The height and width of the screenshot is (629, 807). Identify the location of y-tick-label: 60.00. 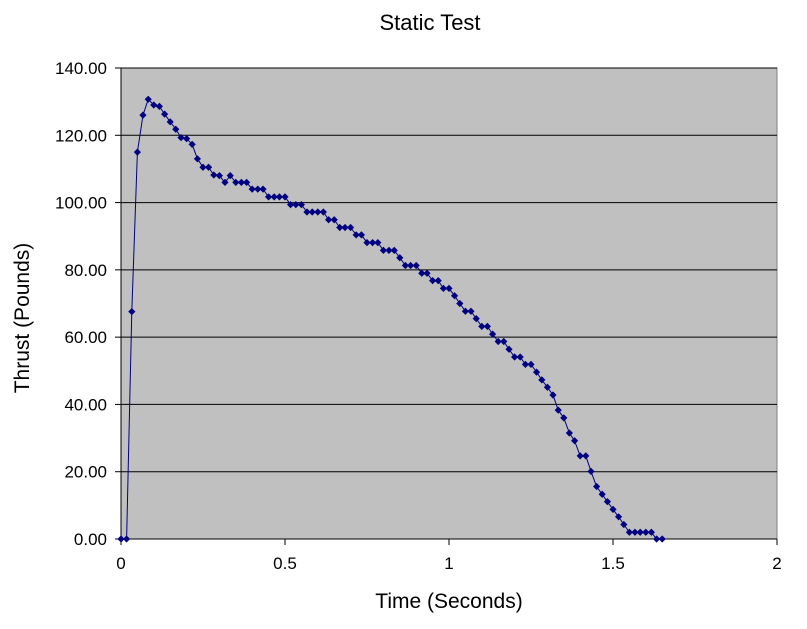
(85, 337).